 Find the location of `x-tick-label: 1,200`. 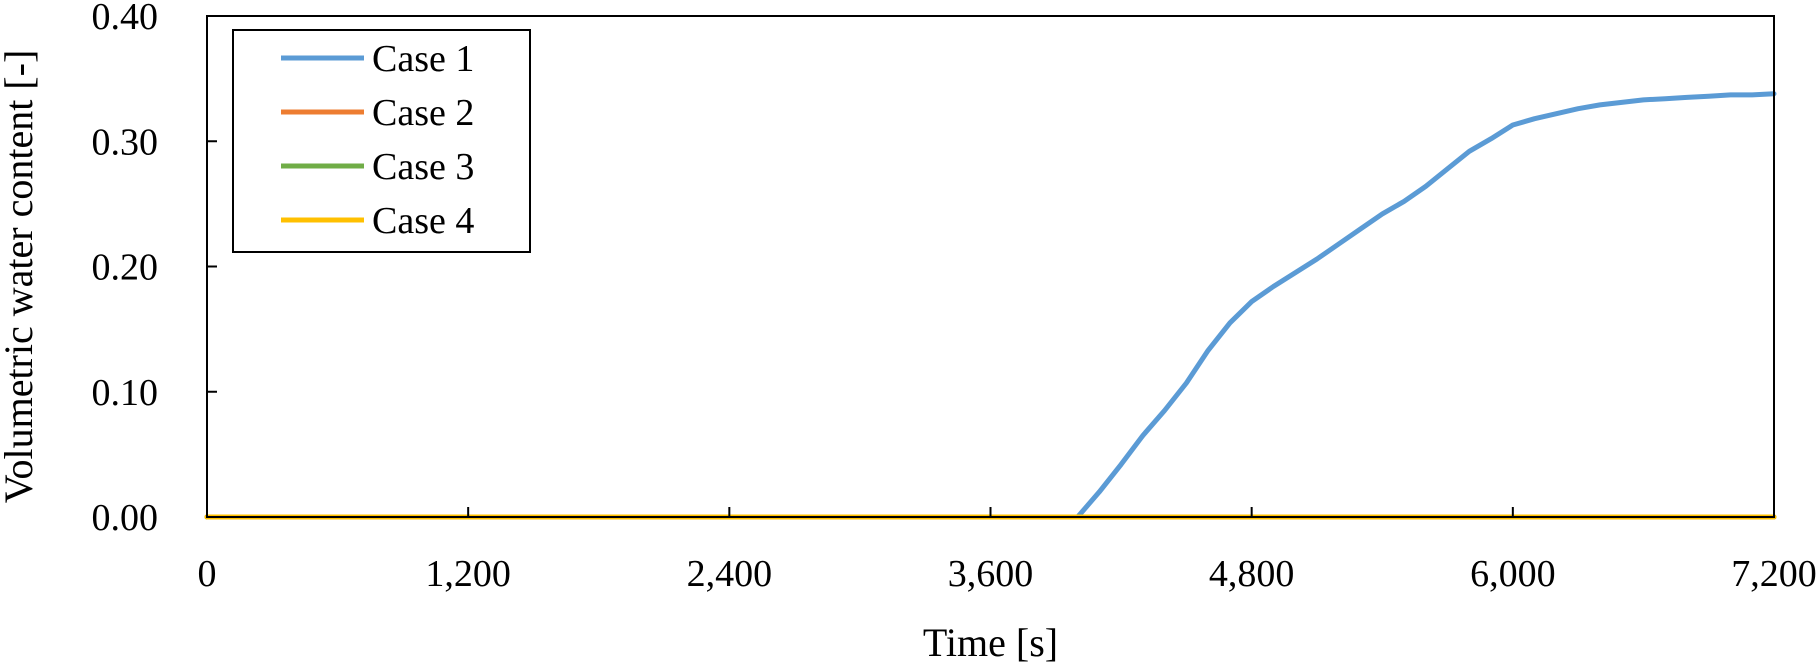

x-tick-label: 1,200 is located at coordinates (468, 574).